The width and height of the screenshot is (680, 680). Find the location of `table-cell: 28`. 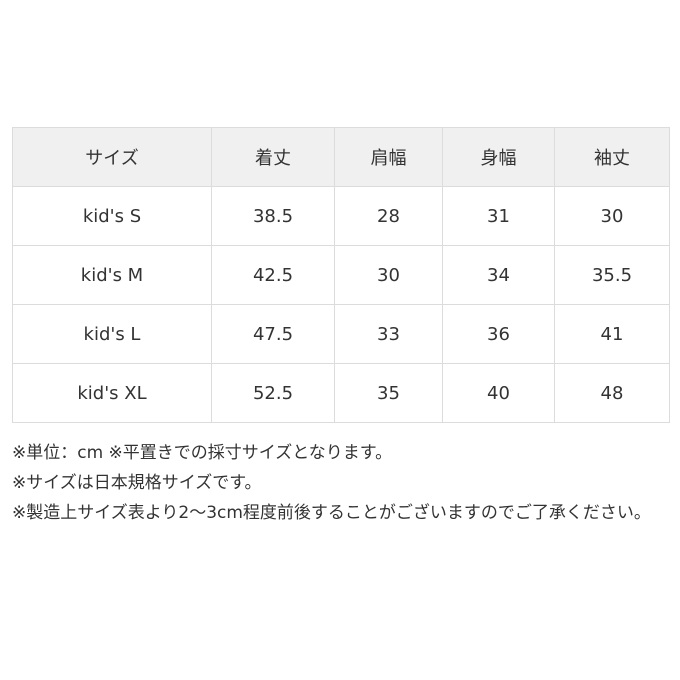

table-cell: 28 is located at coordinates (388, 216).